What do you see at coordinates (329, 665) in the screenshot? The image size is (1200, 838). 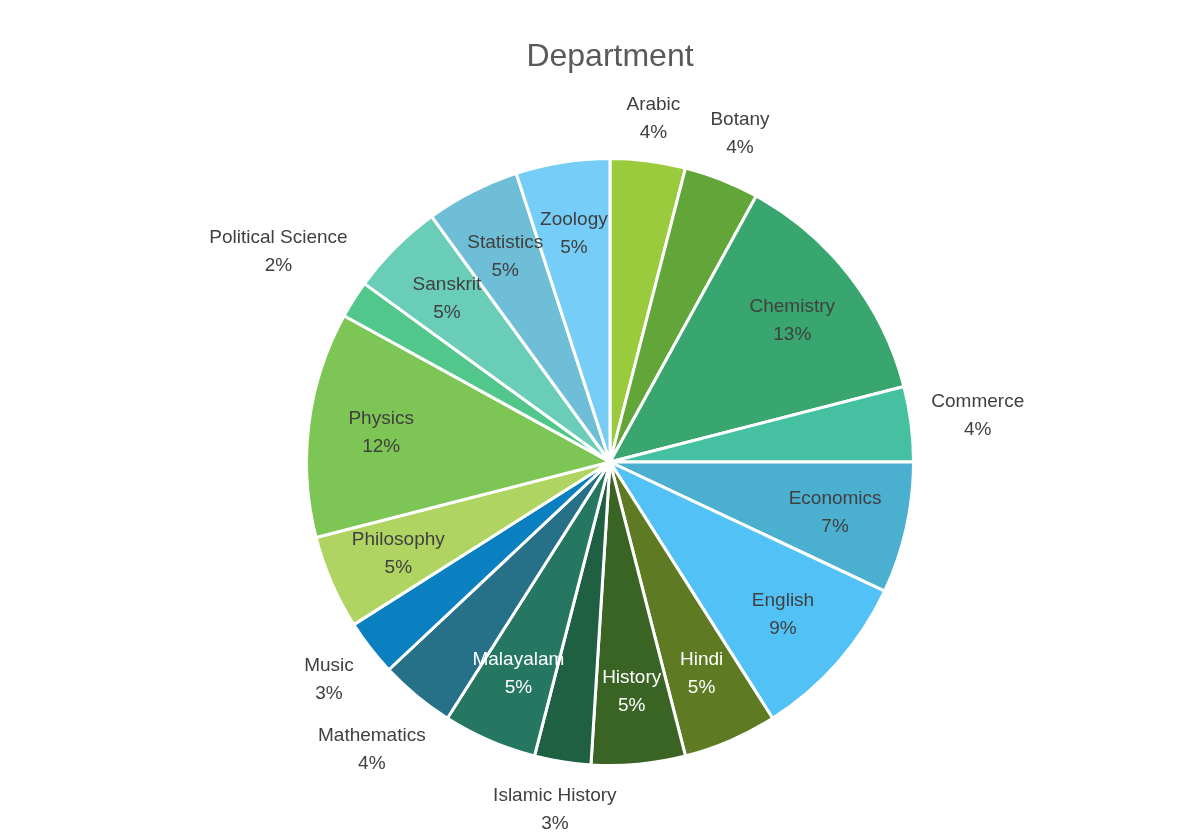 I see `slice-label: Music` at bounding box center [329, 665].